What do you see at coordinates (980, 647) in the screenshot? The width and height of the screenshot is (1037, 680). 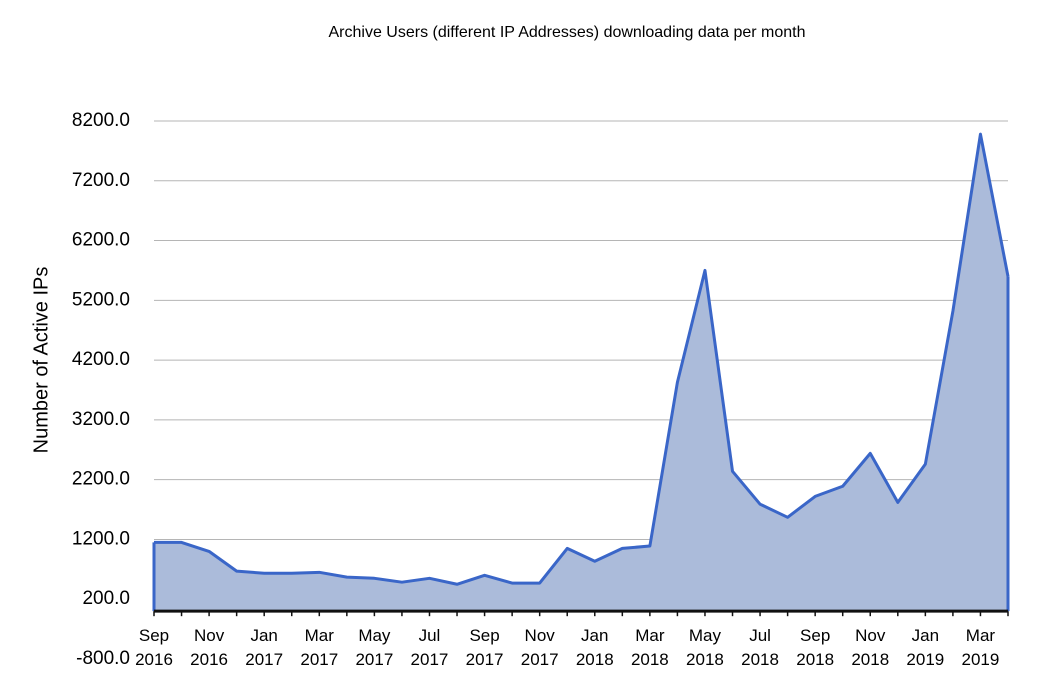 I see `x-tick-label: Mar 2019` at bounding box center [980, 647].